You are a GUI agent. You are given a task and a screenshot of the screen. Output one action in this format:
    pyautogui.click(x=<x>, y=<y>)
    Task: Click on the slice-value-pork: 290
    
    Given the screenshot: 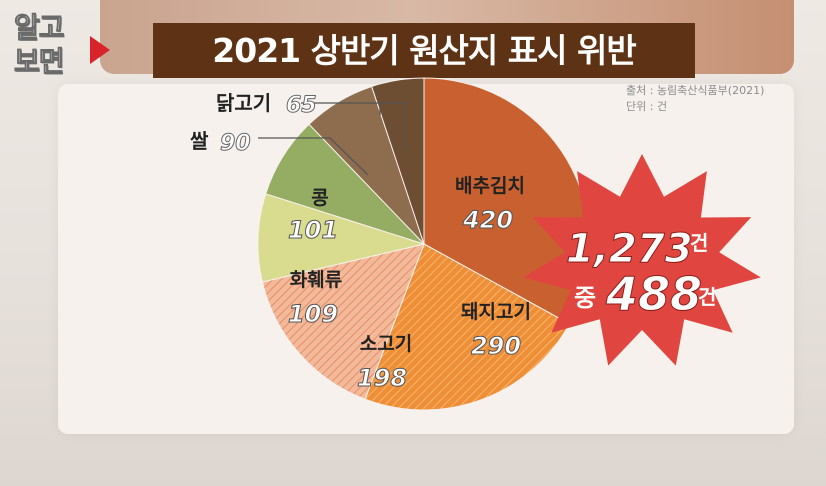 What is the action you would take?
    pyautogui.click(x=496, y=346)
    